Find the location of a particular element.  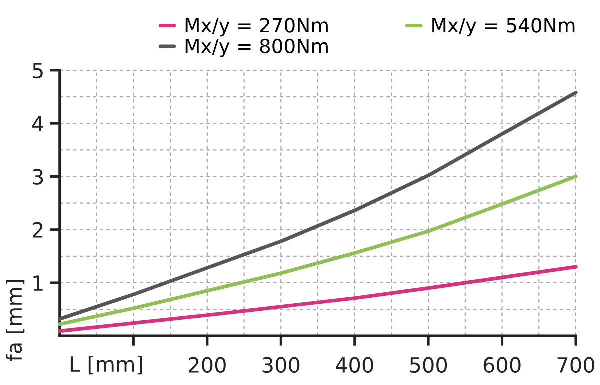

y-tick-label: 3 is located at coordinates (38, 177).